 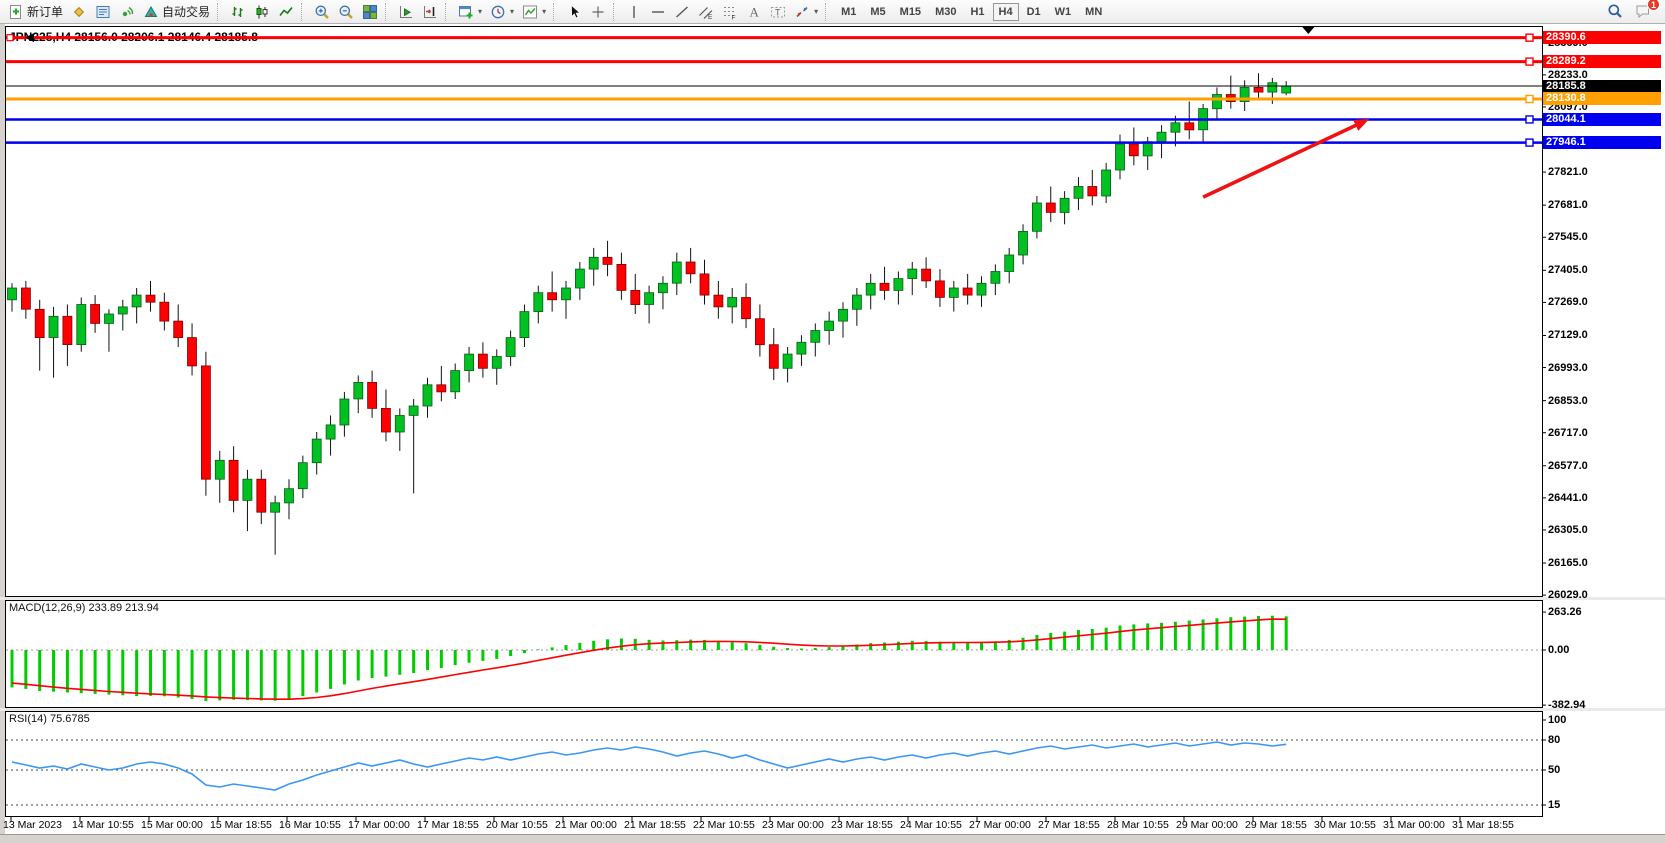 I want to click on fibo-icon: F, so click(x=730, y=12).